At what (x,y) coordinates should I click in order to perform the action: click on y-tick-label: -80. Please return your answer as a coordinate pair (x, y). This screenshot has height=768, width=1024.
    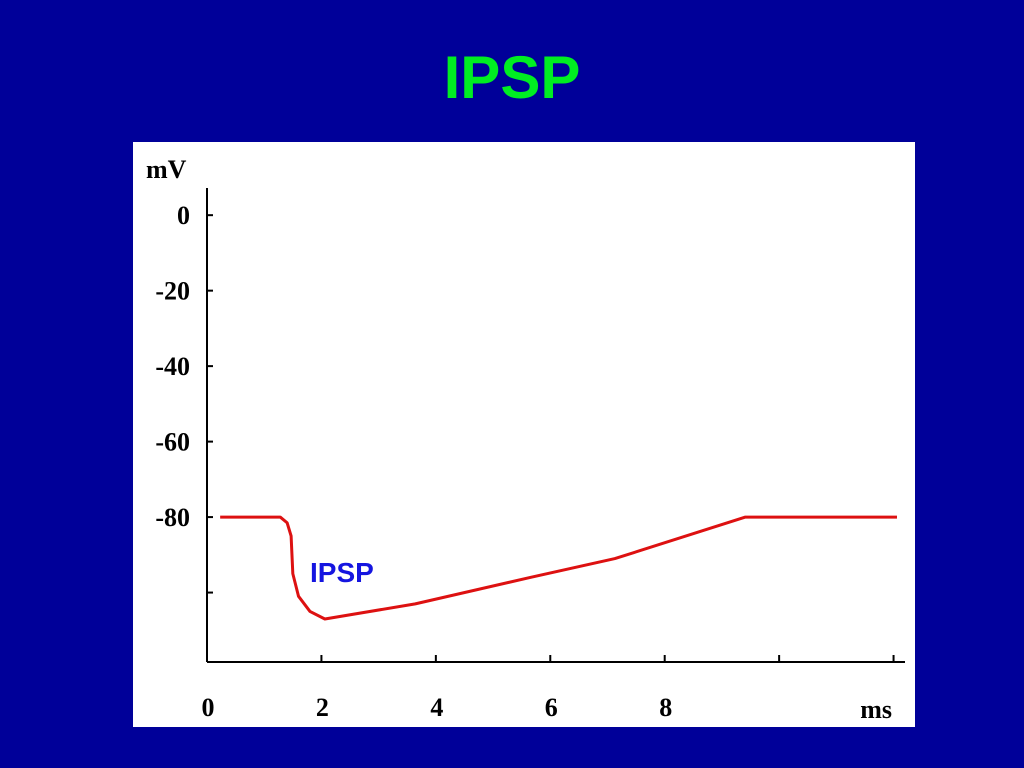
    Looking at the image, I should click on (172, 517).